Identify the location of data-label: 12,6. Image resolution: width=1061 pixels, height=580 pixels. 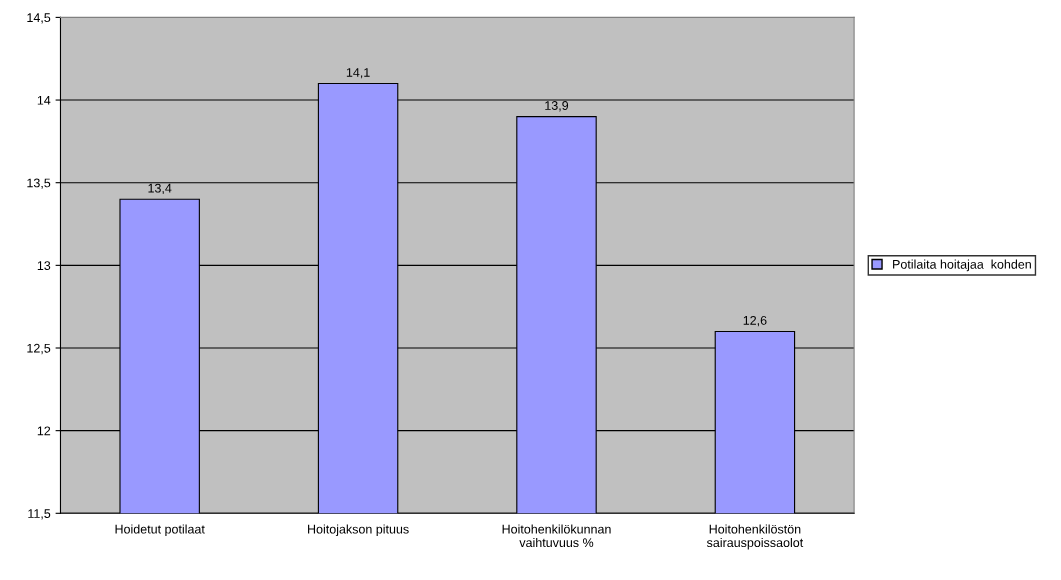
(755, 321).